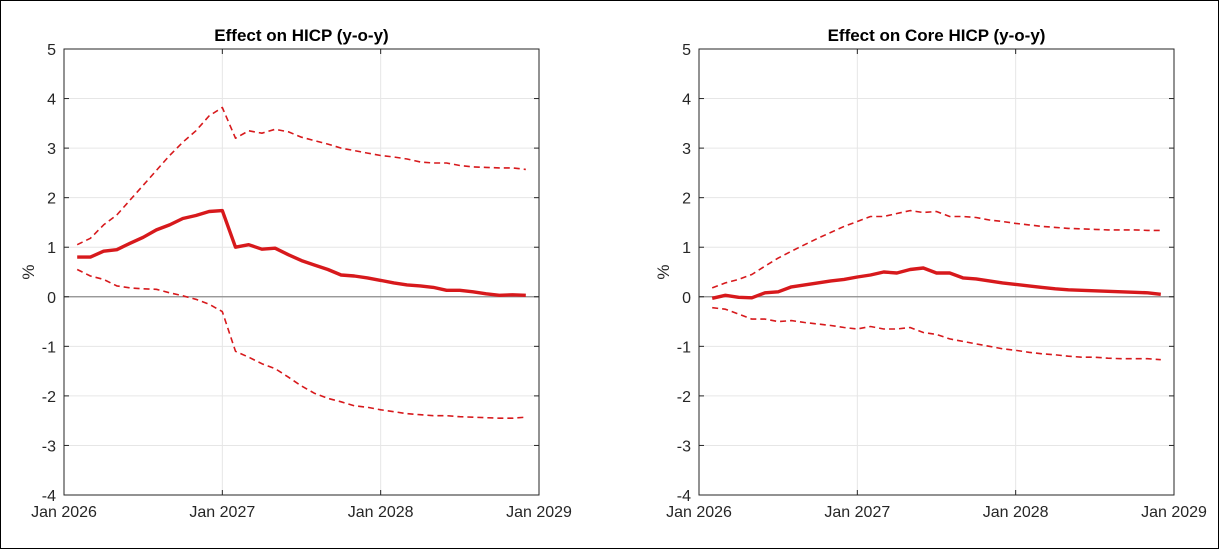 The image size is (1219, 549). What do you see at coordinates (51, 248) in the screenshot?
I see `hicp-ytick-label: 1` at bounding box center [51, 248].